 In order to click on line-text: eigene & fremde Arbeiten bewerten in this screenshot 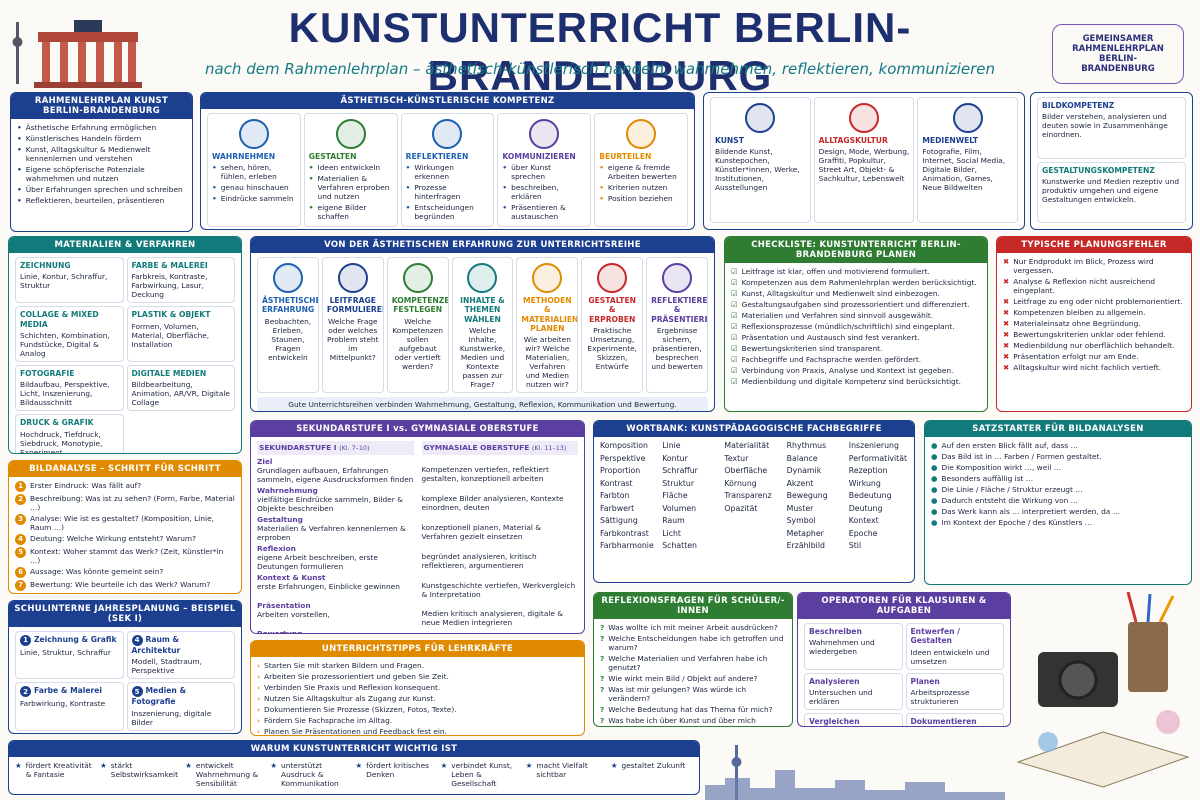, I will do `click(642, 172)`.